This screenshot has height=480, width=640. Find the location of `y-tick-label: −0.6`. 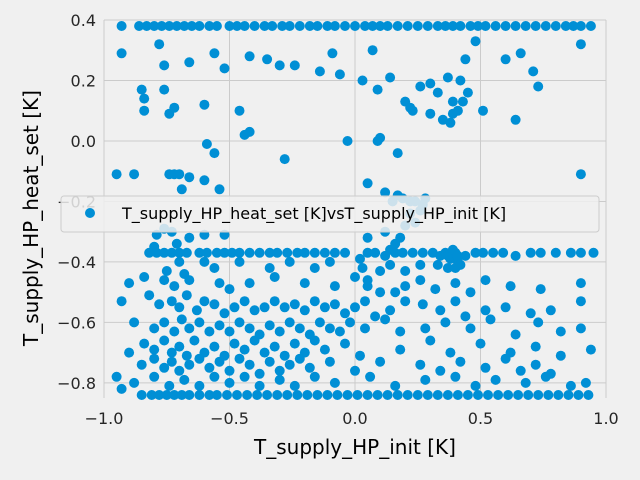

y-tick-label: −0.6 is located at coordinates (76, 322).